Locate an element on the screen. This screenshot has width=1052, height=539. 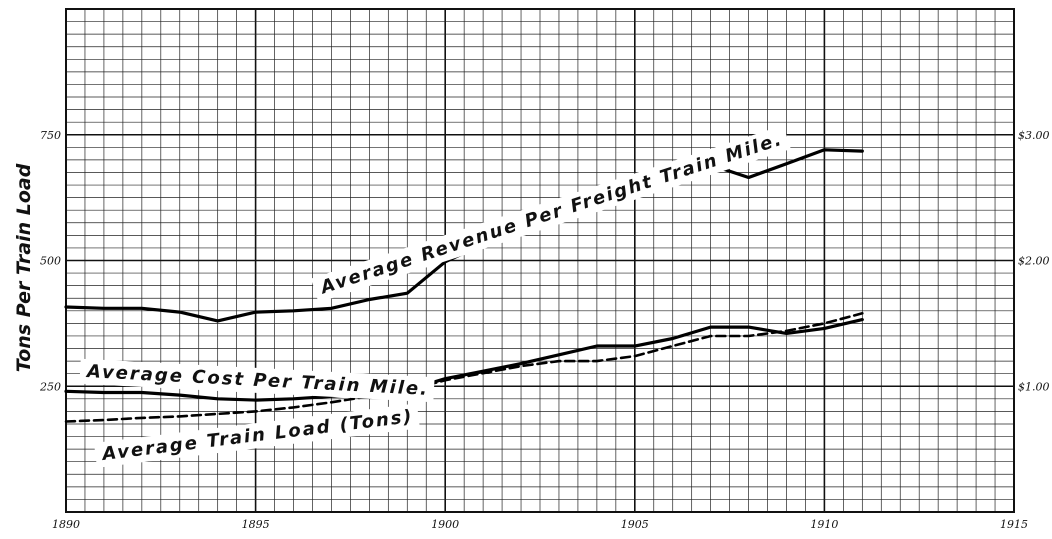
y-left-tick-labels: 250 500 750 is located at coordinates (50, 261).